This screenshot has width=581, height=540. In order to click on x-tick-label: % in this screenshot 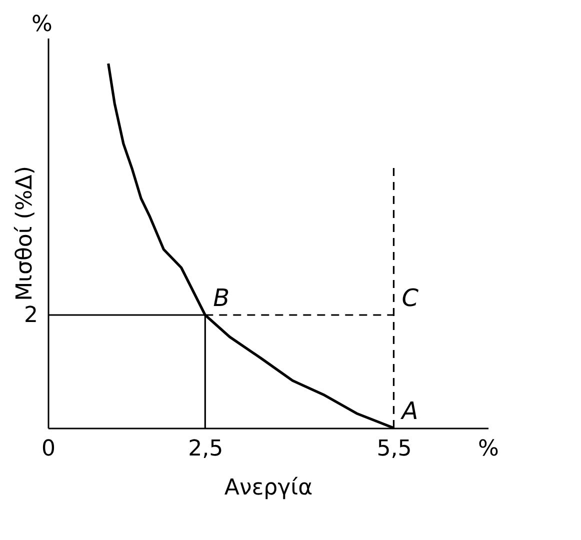, I will do `click(488, 449)`.